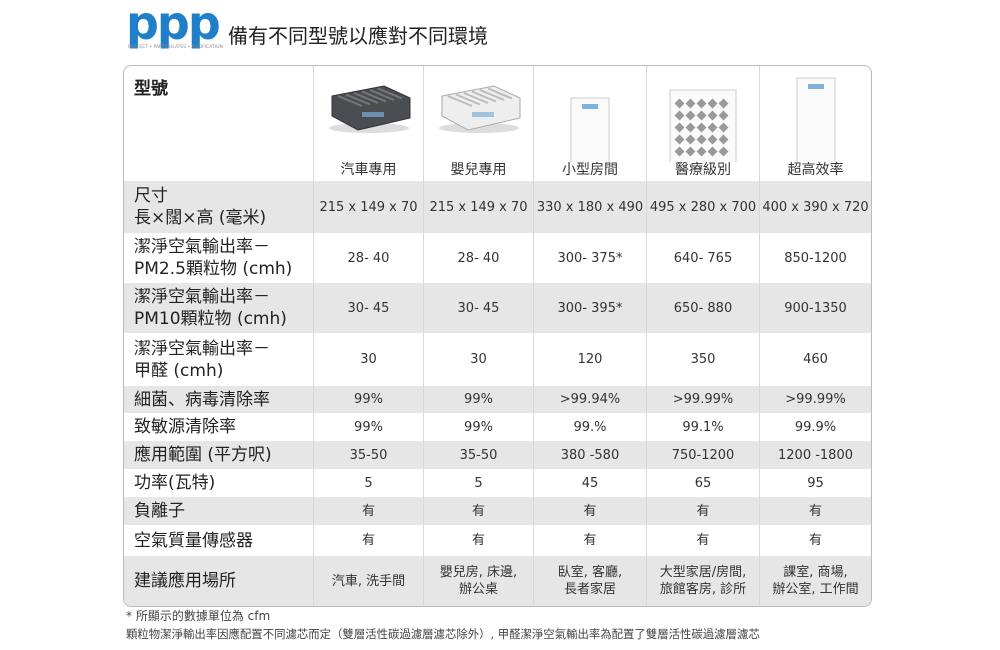 This screenshot has width=1000, height=650. What do you see at coordinates (478, 123) in the screenshot?
I see `model-header: 嬰兒專用` at bounding box center [478, 123].